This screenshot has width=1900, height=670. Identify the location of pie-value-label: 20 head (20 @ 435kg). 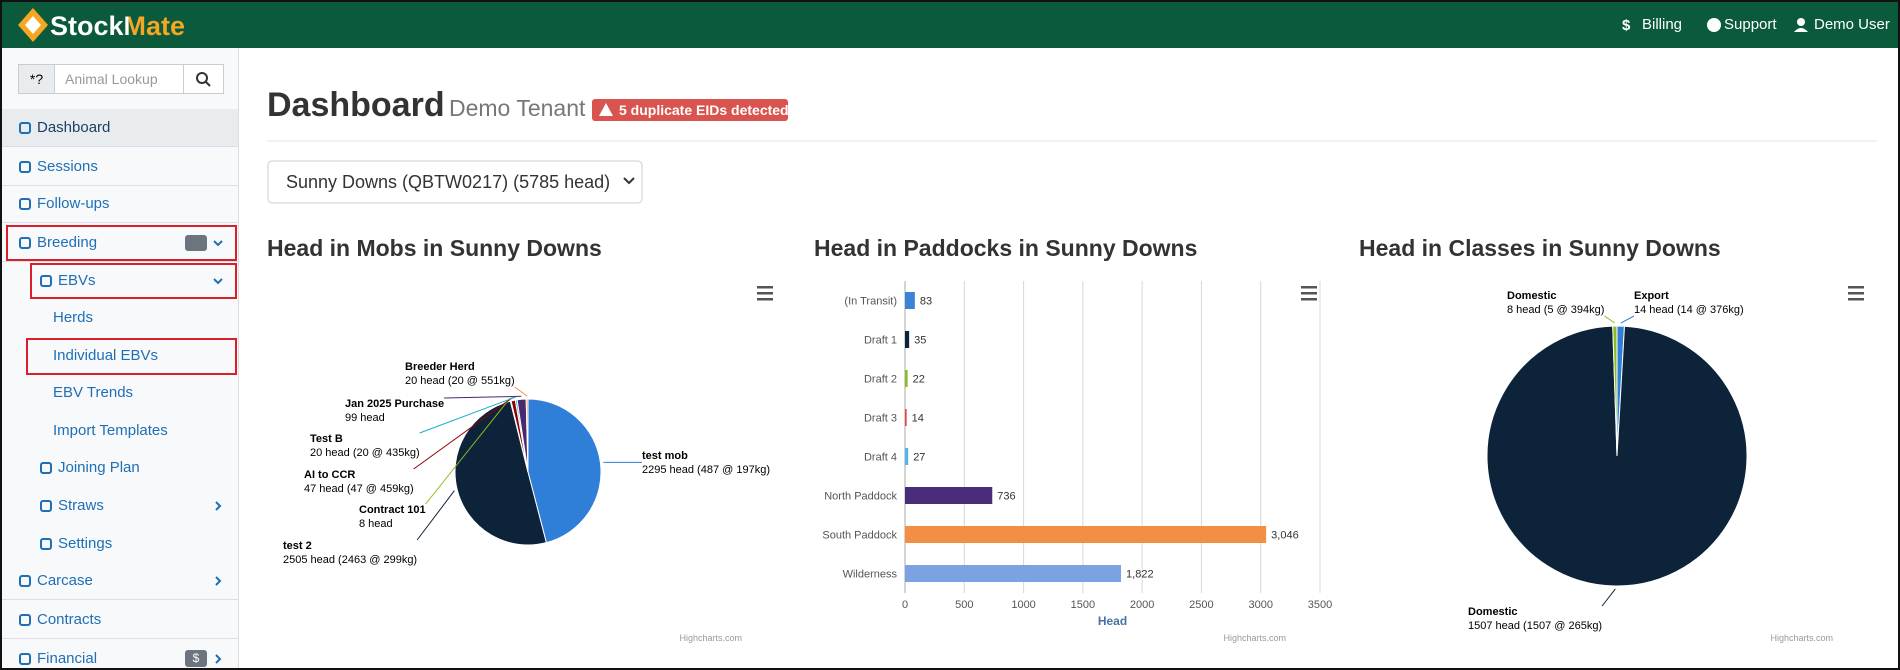
(365, 453).